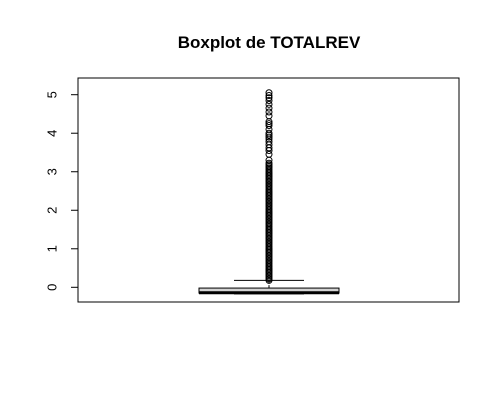  I want to click on y-tick-label: 1, so click(52, 248).